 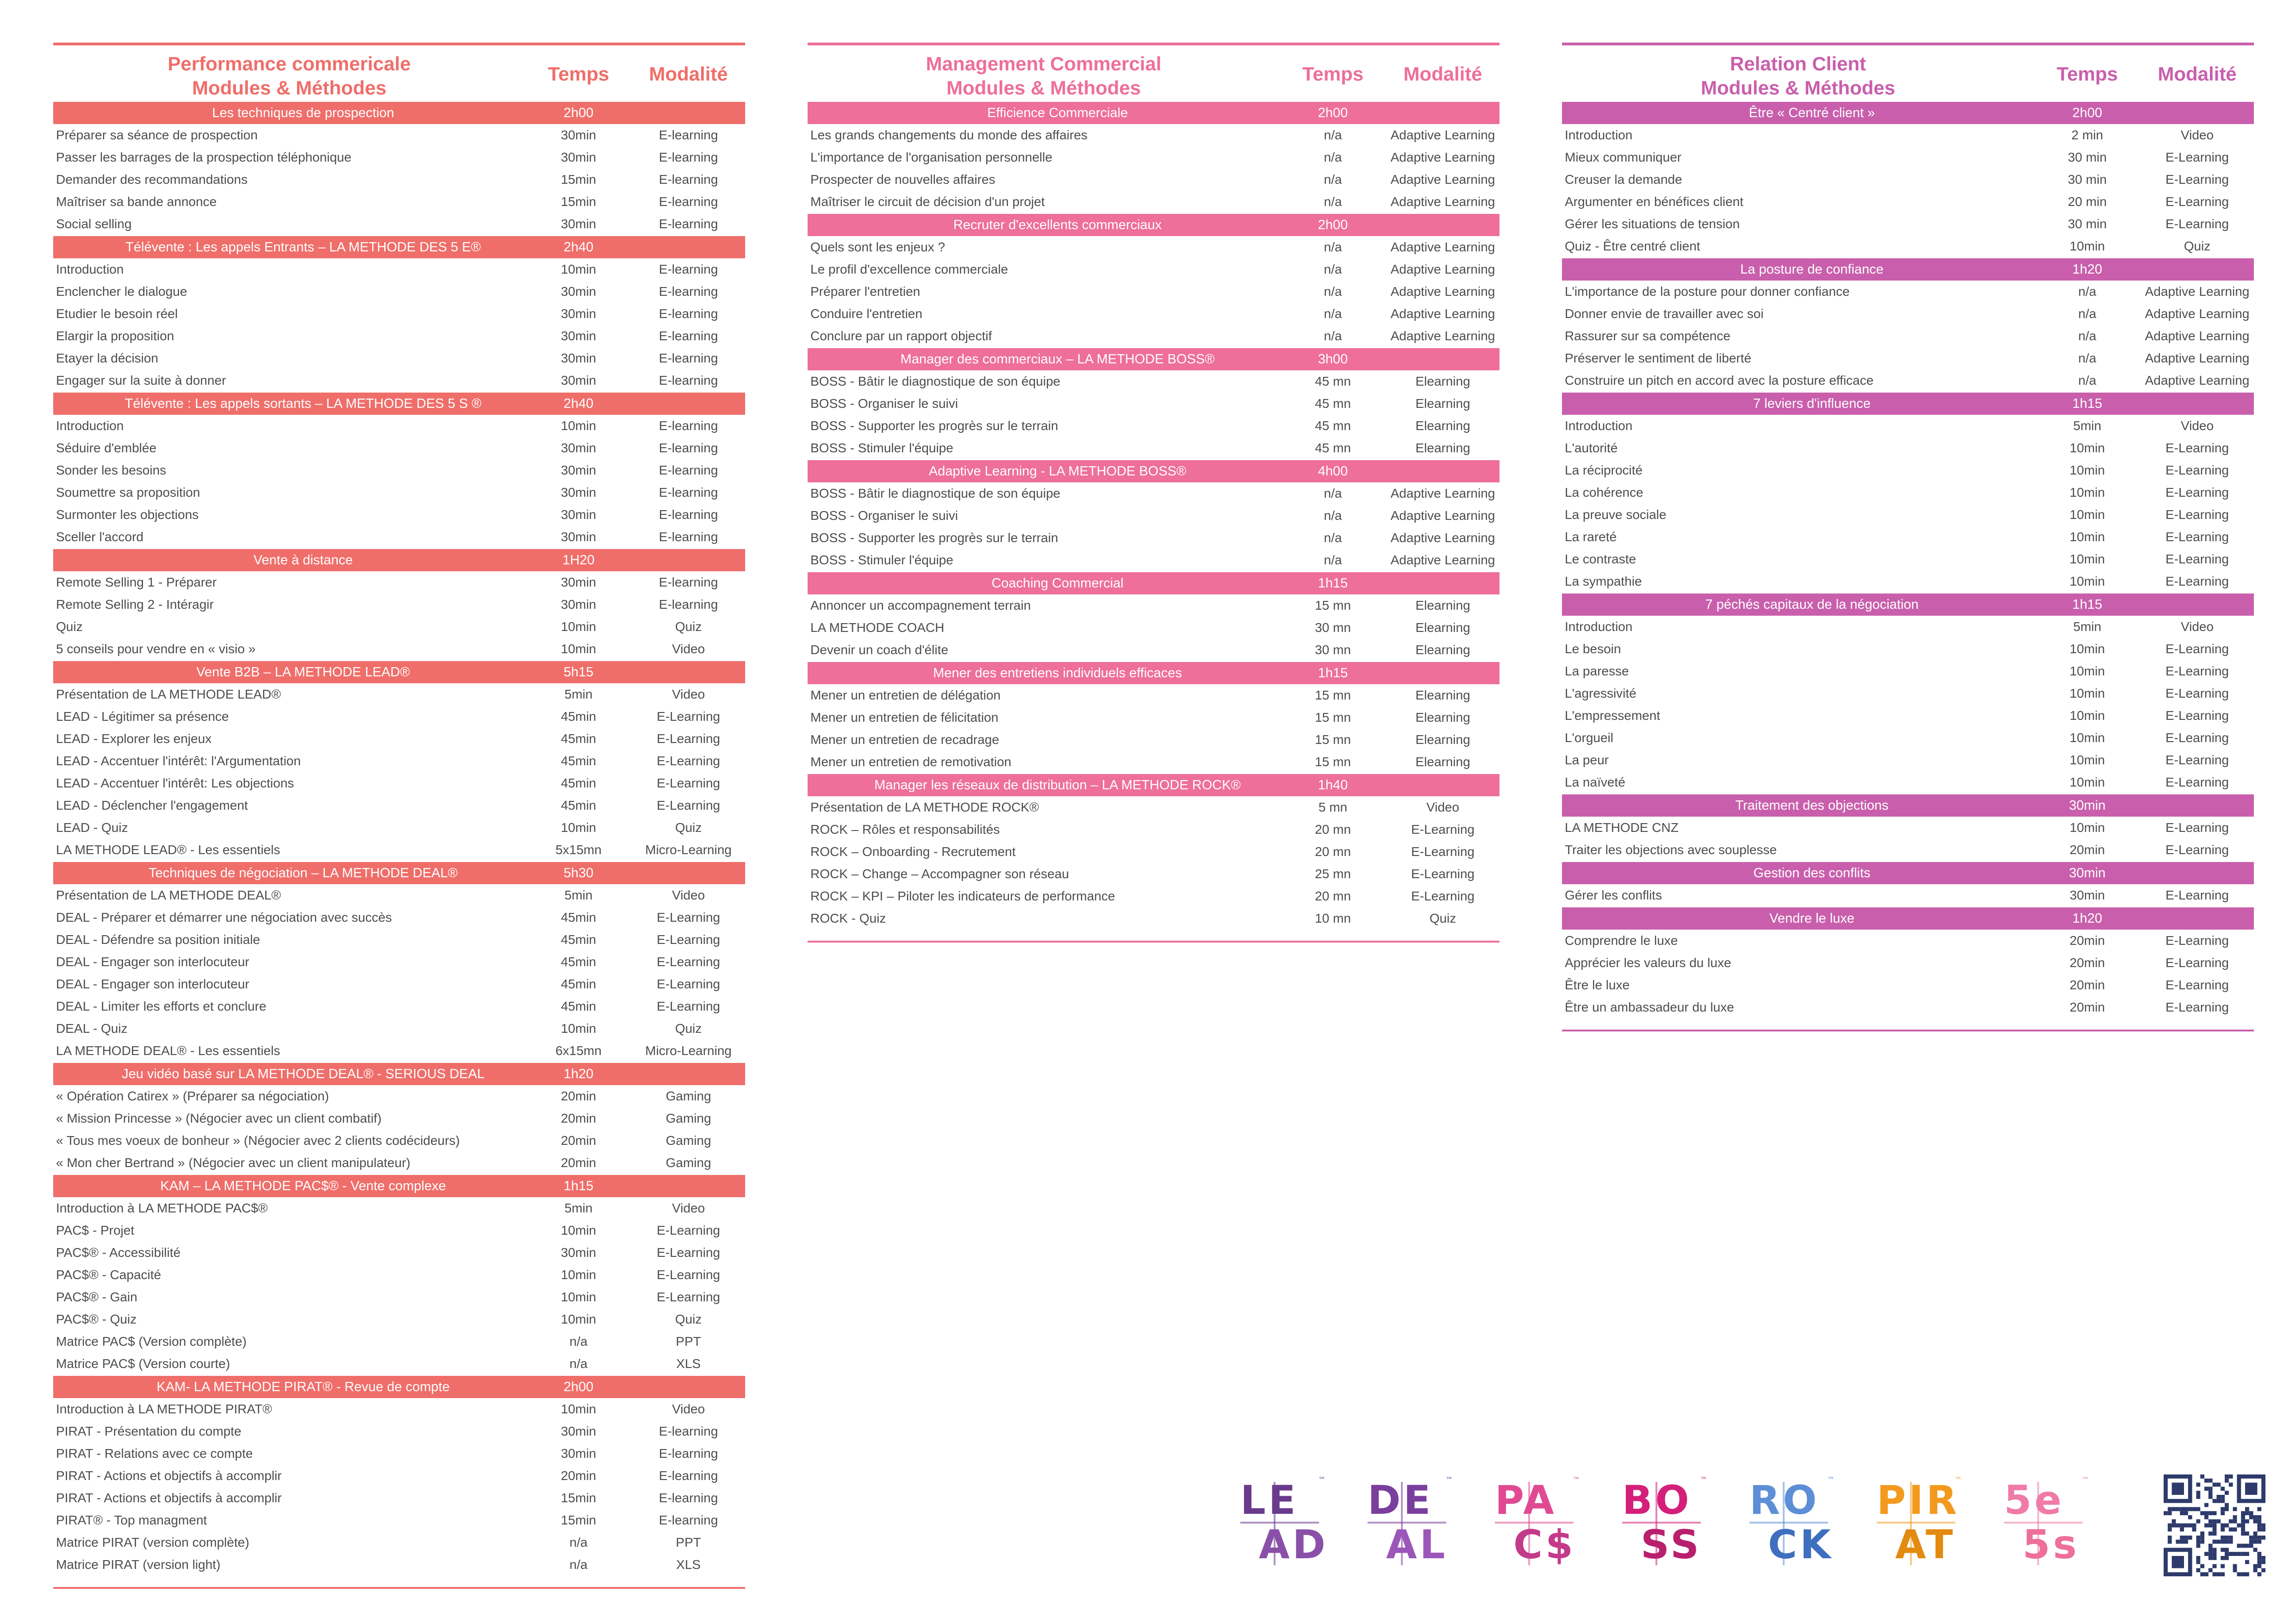 I want to click on column-title-line2: Modules & Méthodes, so click(x=1043, y=88).